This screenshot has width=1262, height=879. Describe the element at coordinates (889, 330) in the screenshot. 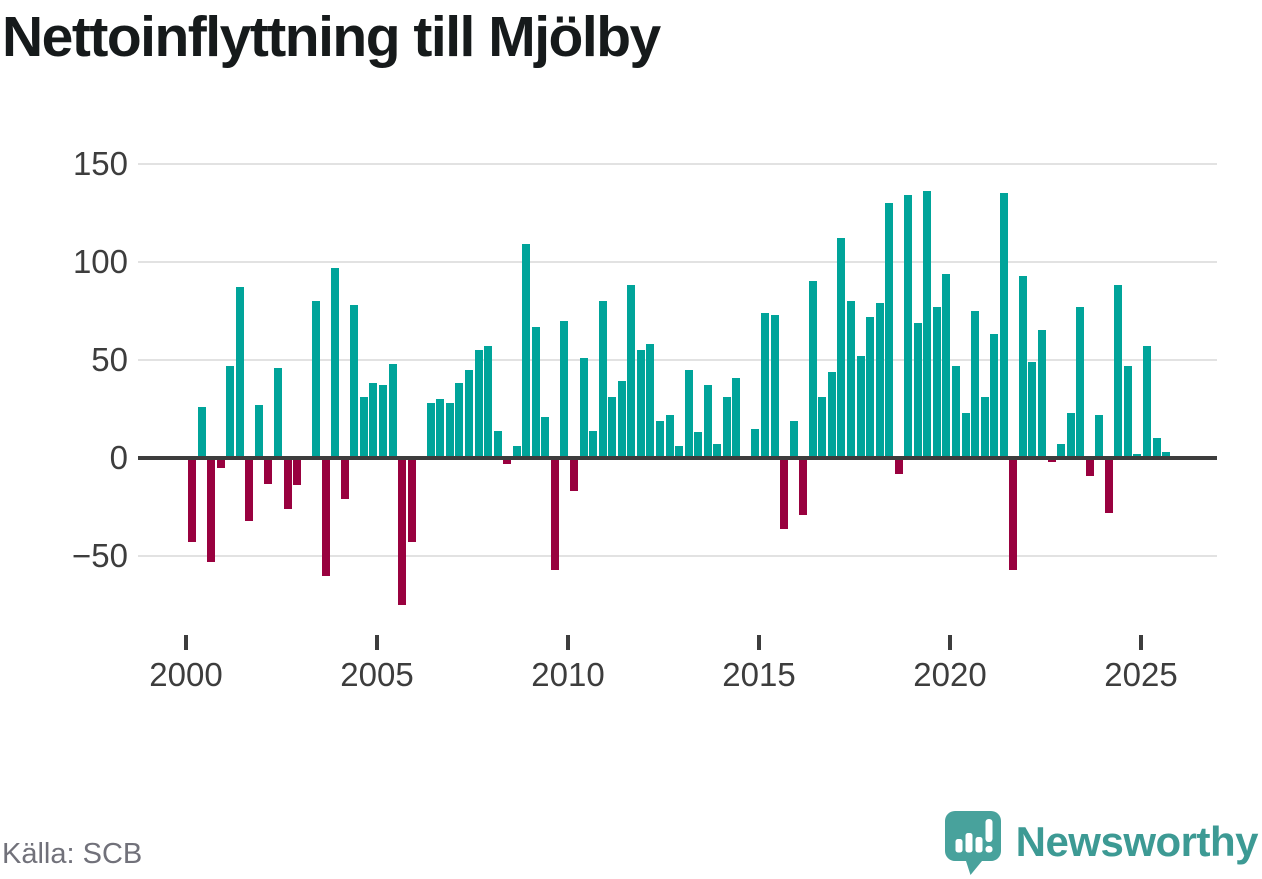

I see `bar-2018-q2` at that location.